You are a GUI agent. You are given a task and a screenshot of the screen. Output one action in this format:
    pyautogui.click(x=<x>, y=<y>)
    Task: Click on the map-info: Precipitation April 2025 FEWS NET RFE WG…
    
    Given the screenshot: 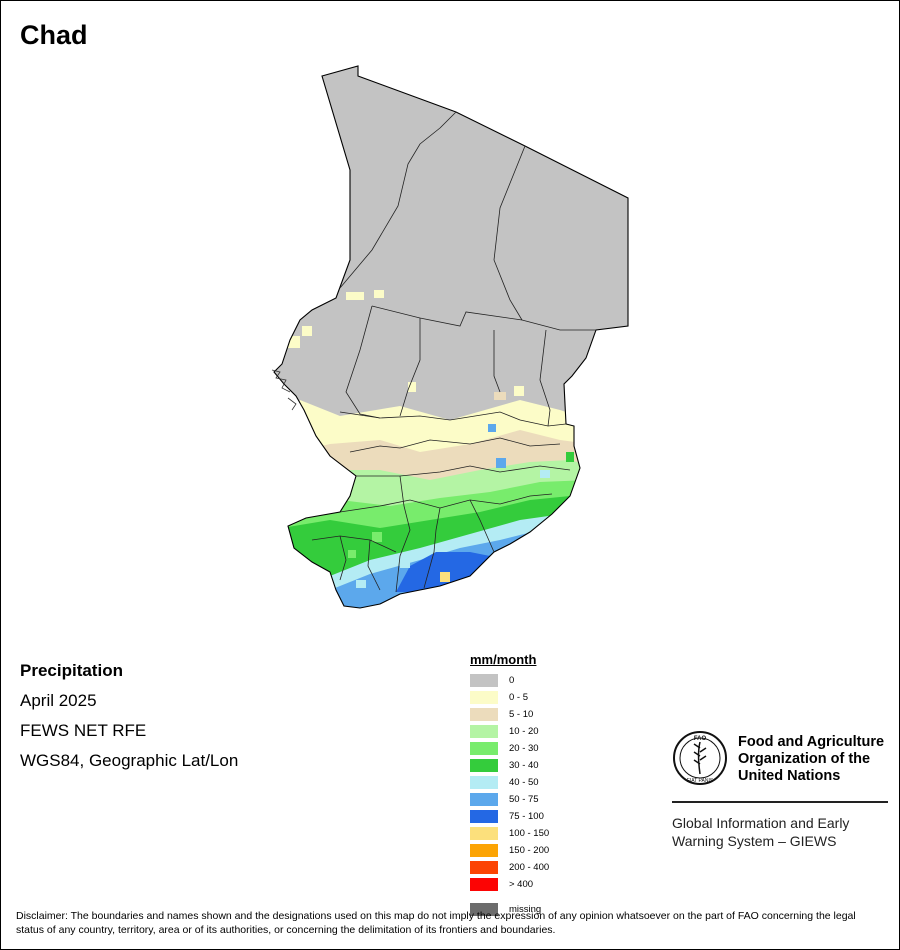 What is the action you would take?
    pyautogui.click(x=129, y=716)
    